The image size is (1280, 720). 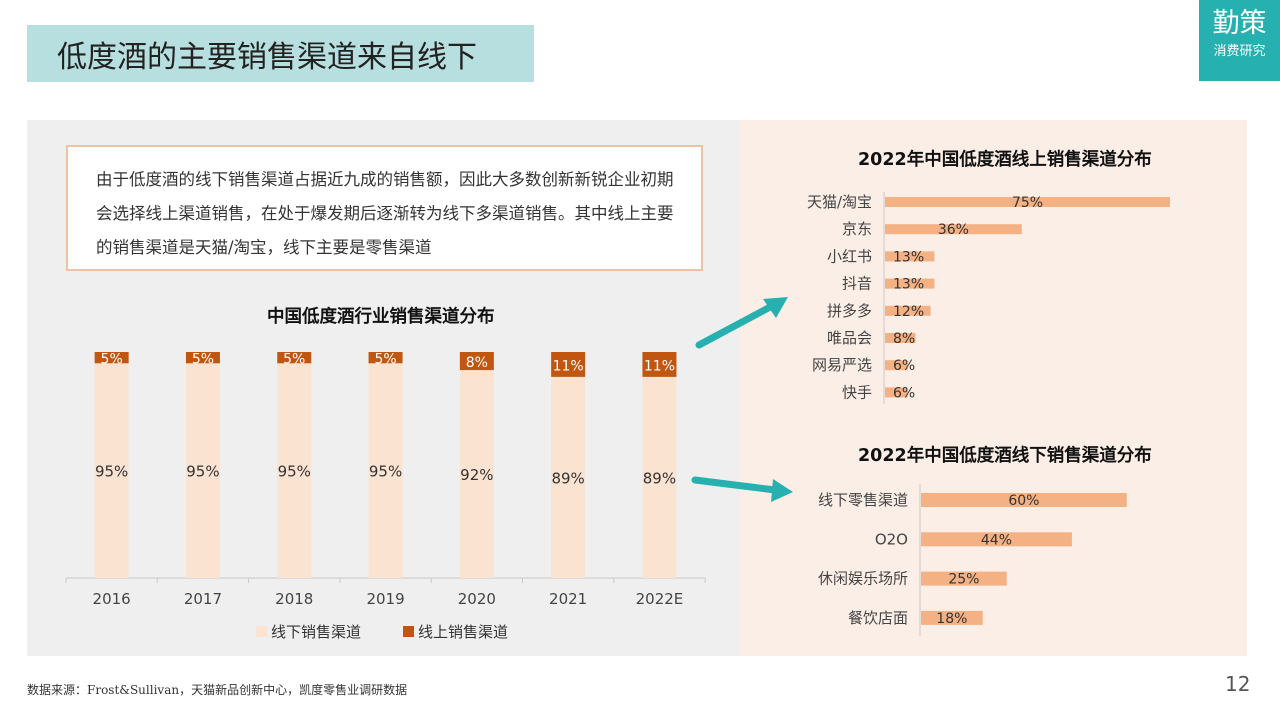 I want to click on data-label: 60%, so click(x=1023, y=501).